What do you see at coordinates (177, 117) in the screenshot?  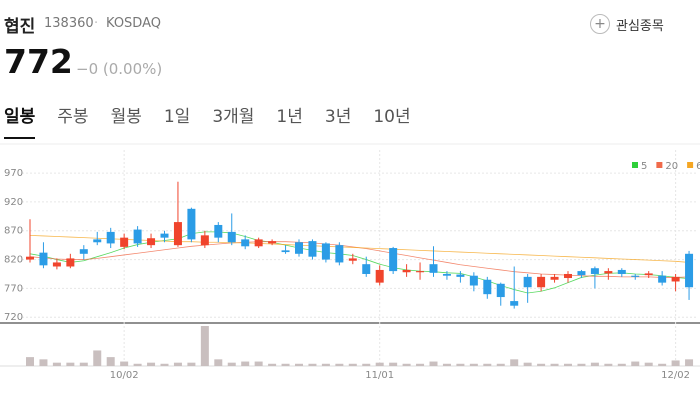 I see `tab: 1일` at bounding box center [177, 117].